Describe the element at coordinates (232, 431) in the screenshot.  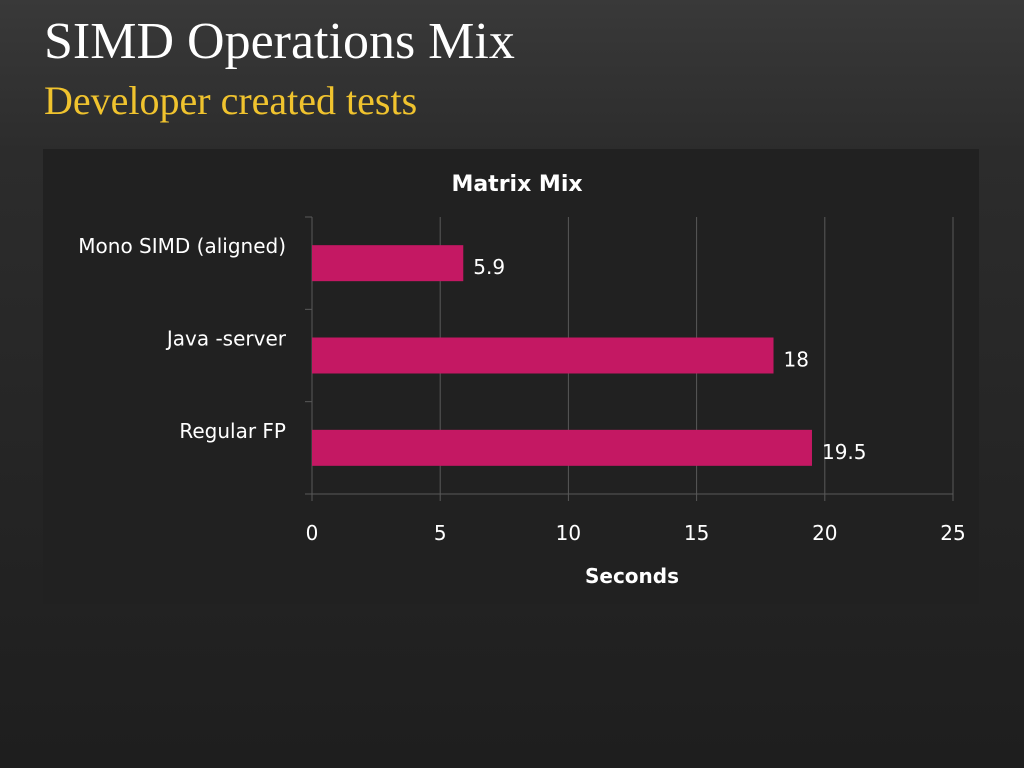
I see `category-label: Regular FP` at that location.